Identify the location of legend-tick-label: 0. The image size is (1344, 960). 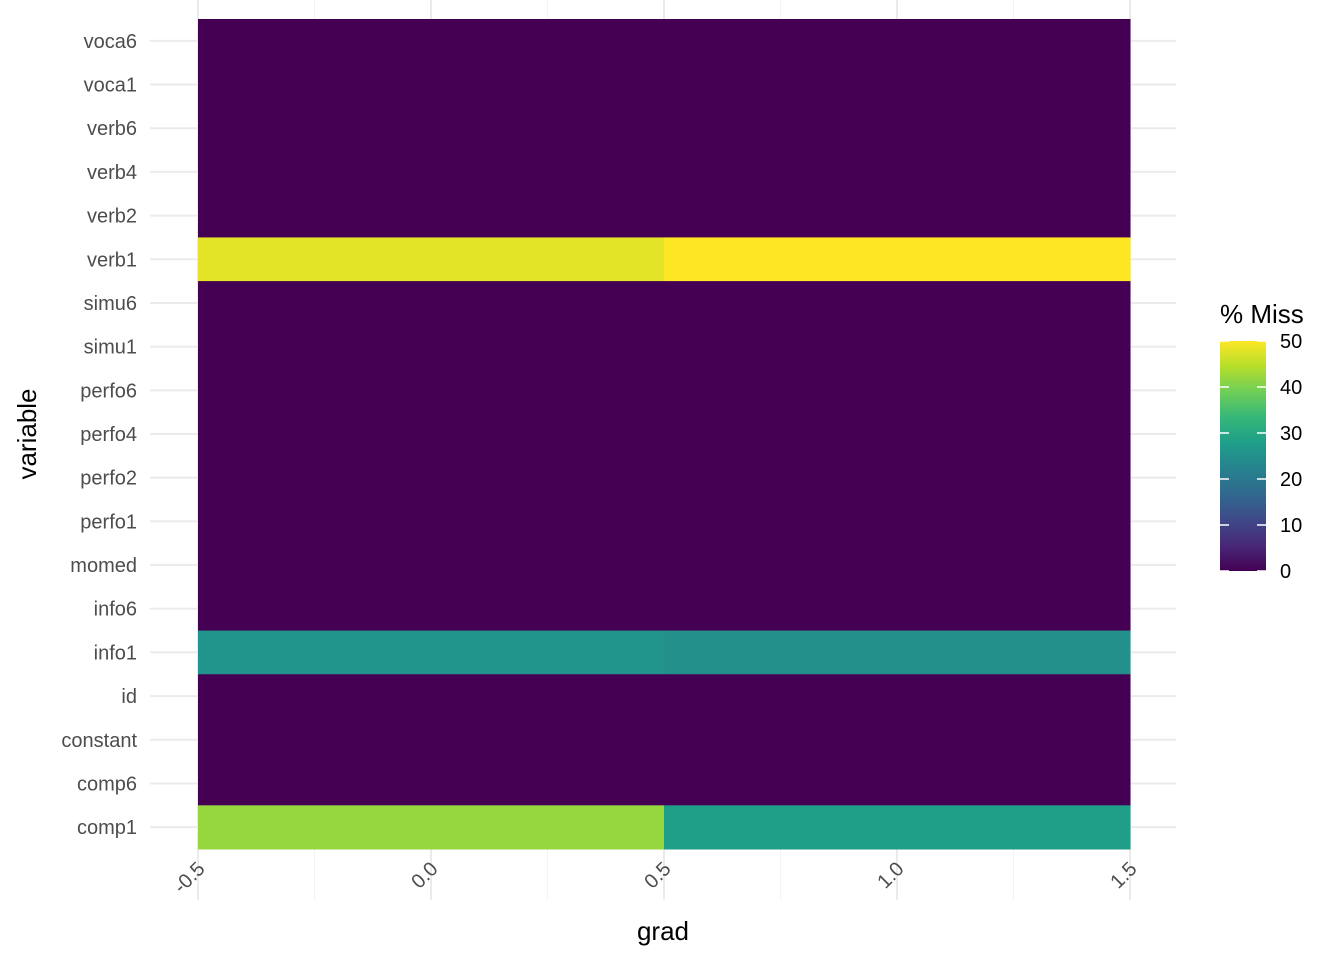
(1285, 572).